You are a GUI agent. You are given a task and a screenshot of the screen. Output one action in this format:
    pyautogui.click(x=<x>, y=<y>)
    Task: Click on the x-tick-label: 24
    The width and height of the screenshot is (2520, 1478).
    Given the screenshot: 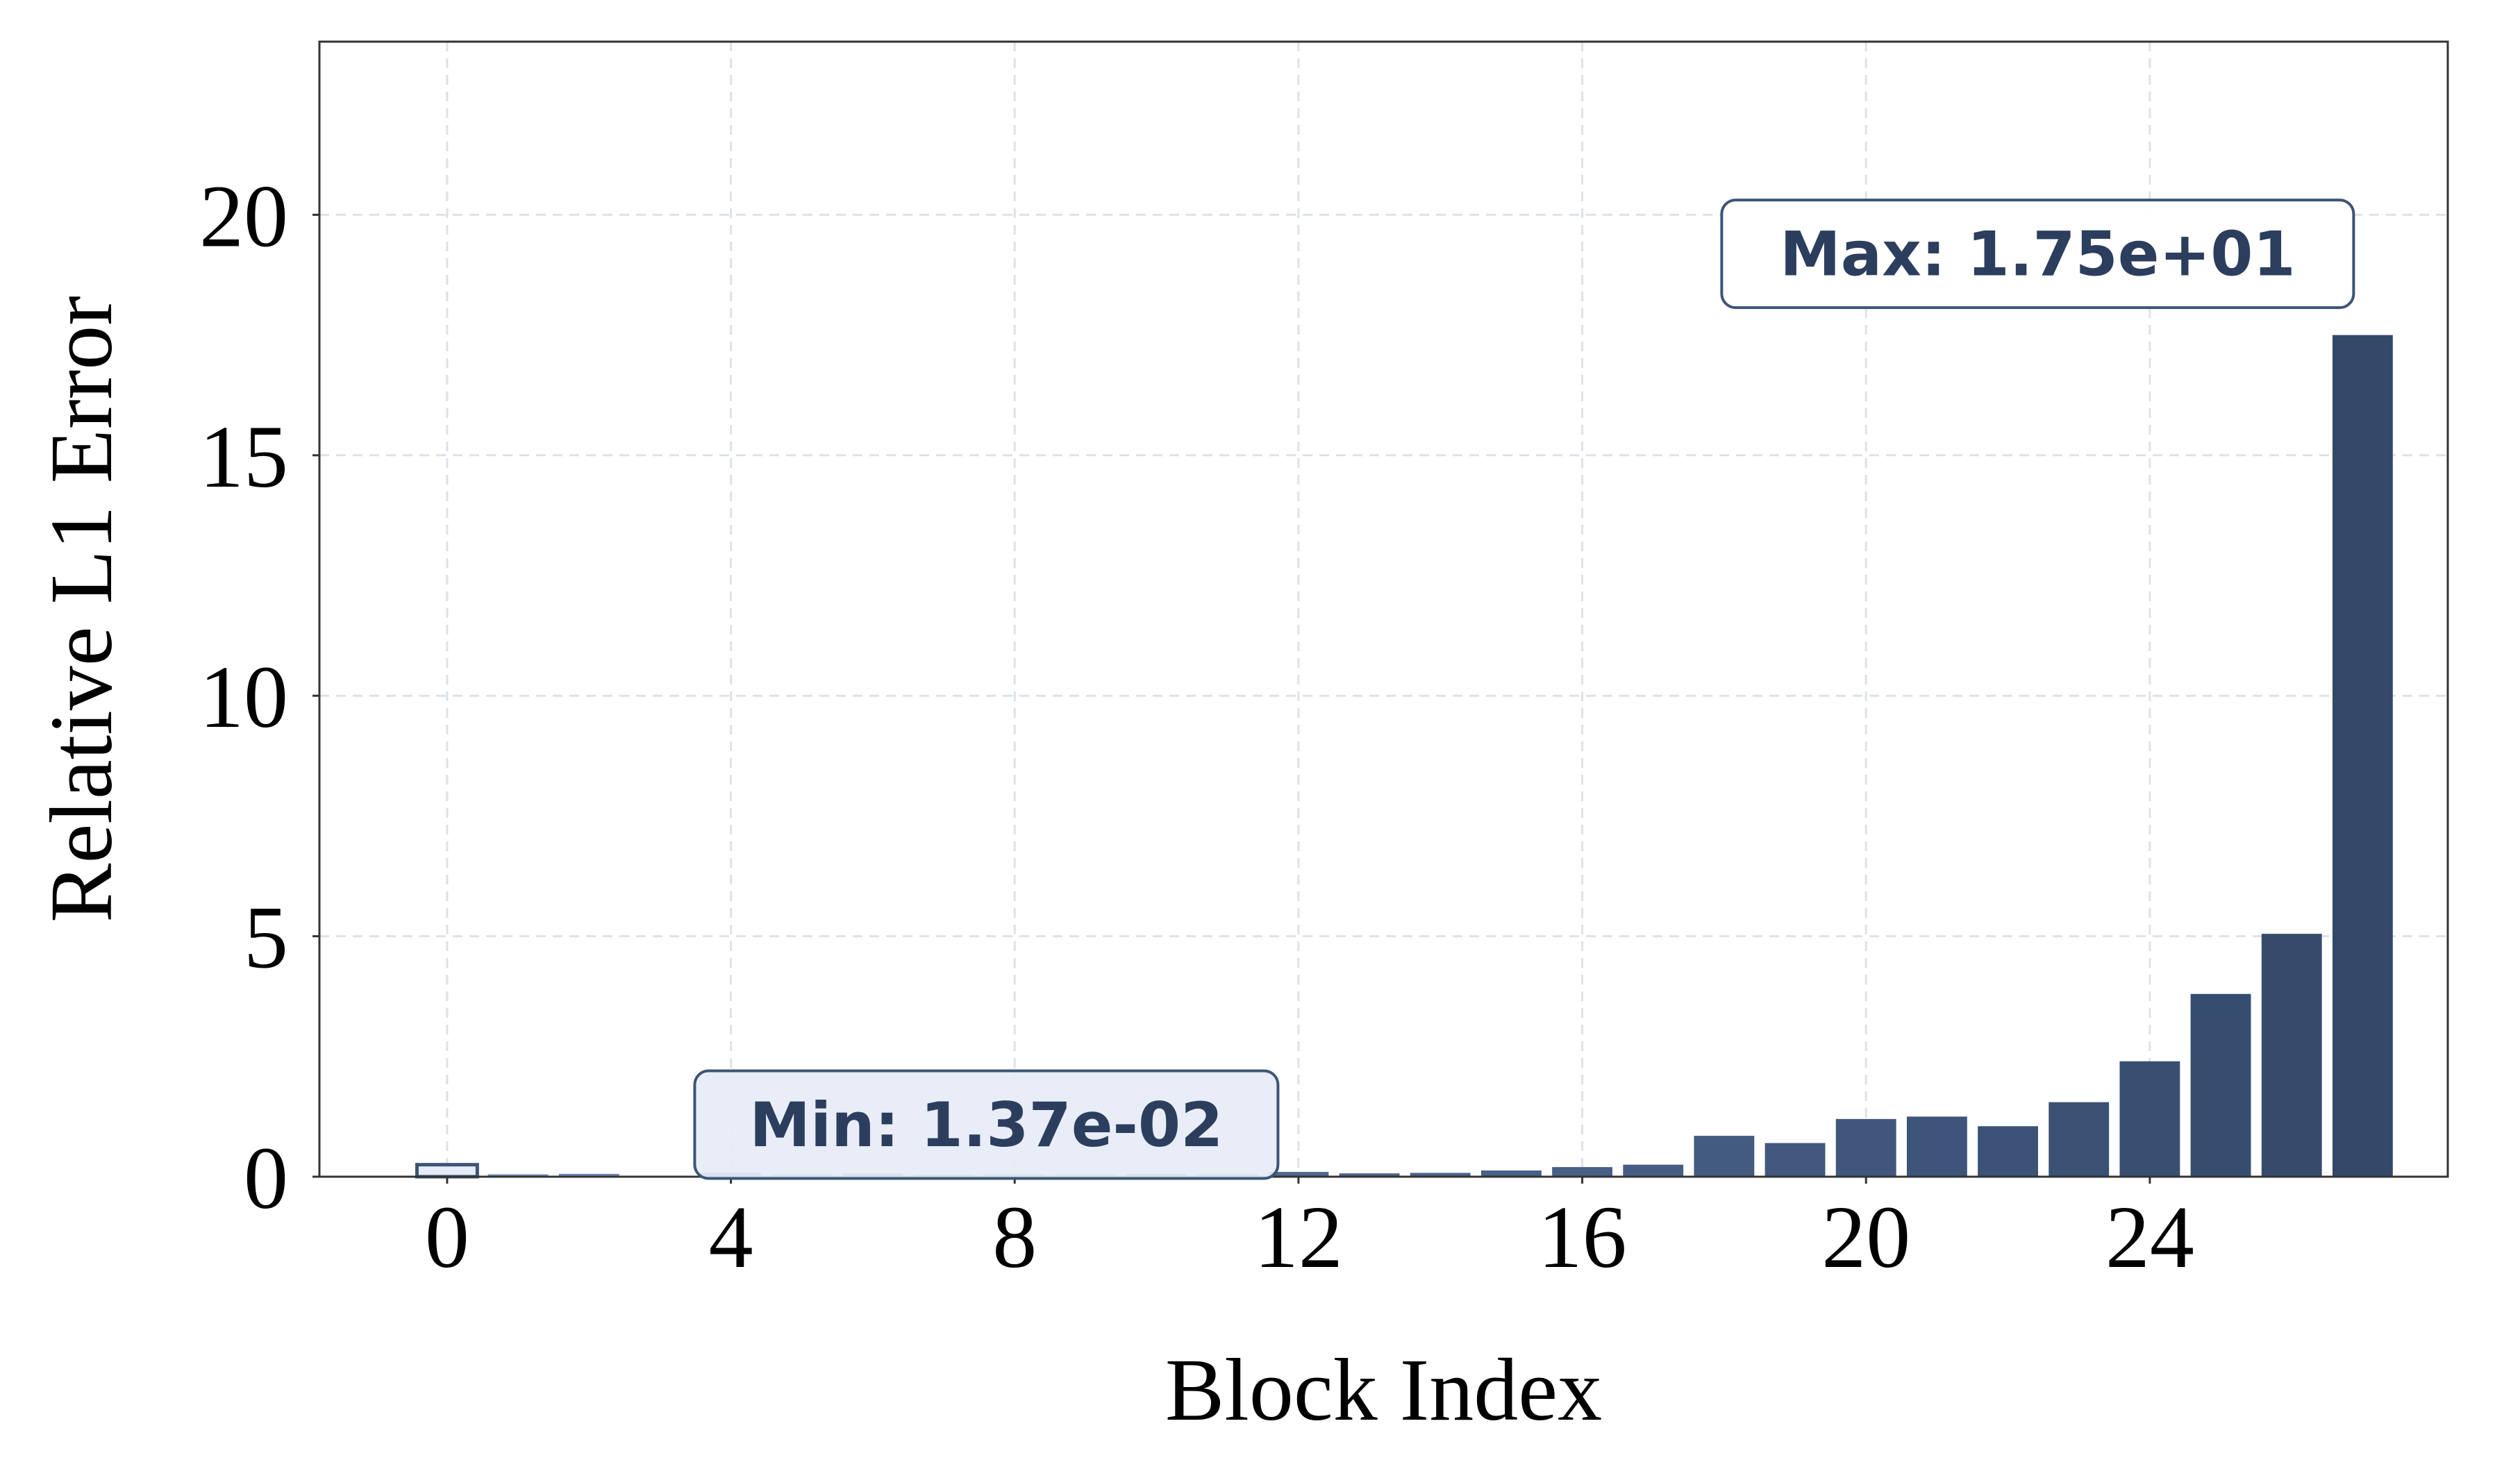 What is the action you would take?
    pyautogui.click(x=2149, y=1237)
    